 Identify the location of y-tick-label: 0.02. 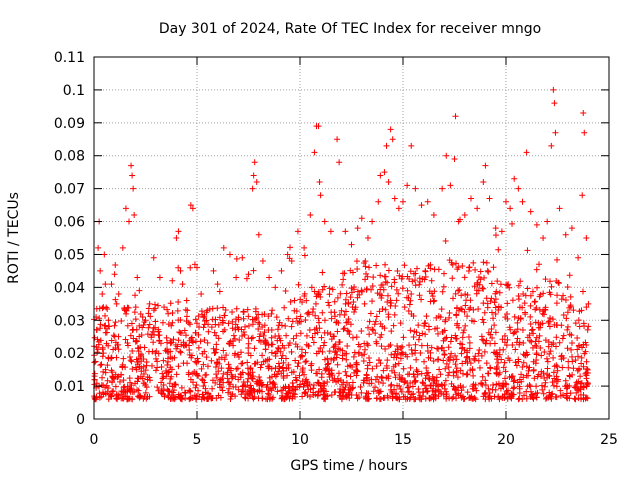
(69, 354).